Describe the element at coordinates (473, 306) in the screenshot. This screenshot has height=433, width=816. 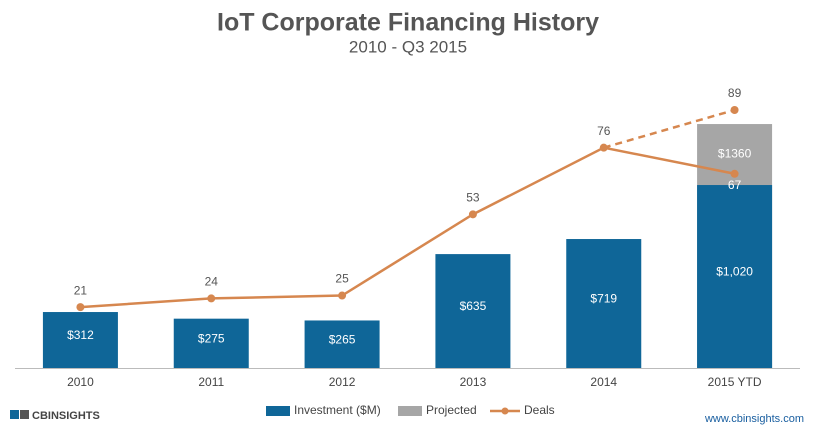
I see `value-label: $635` at that location.